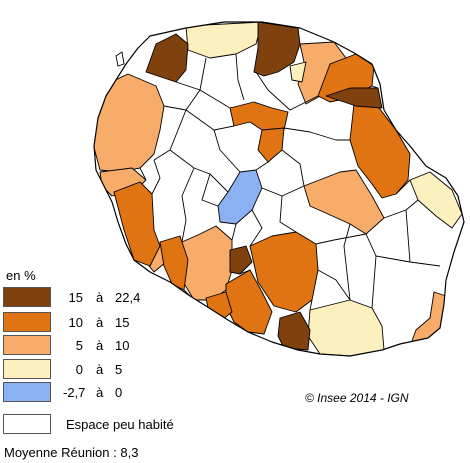 The height and width of the screenshot is (463, 470). What do you see at coordinates (120, 424) in the screenshot?
I see `legend-sparse-label: Espace peu habité` at bounding box center [120, 424].